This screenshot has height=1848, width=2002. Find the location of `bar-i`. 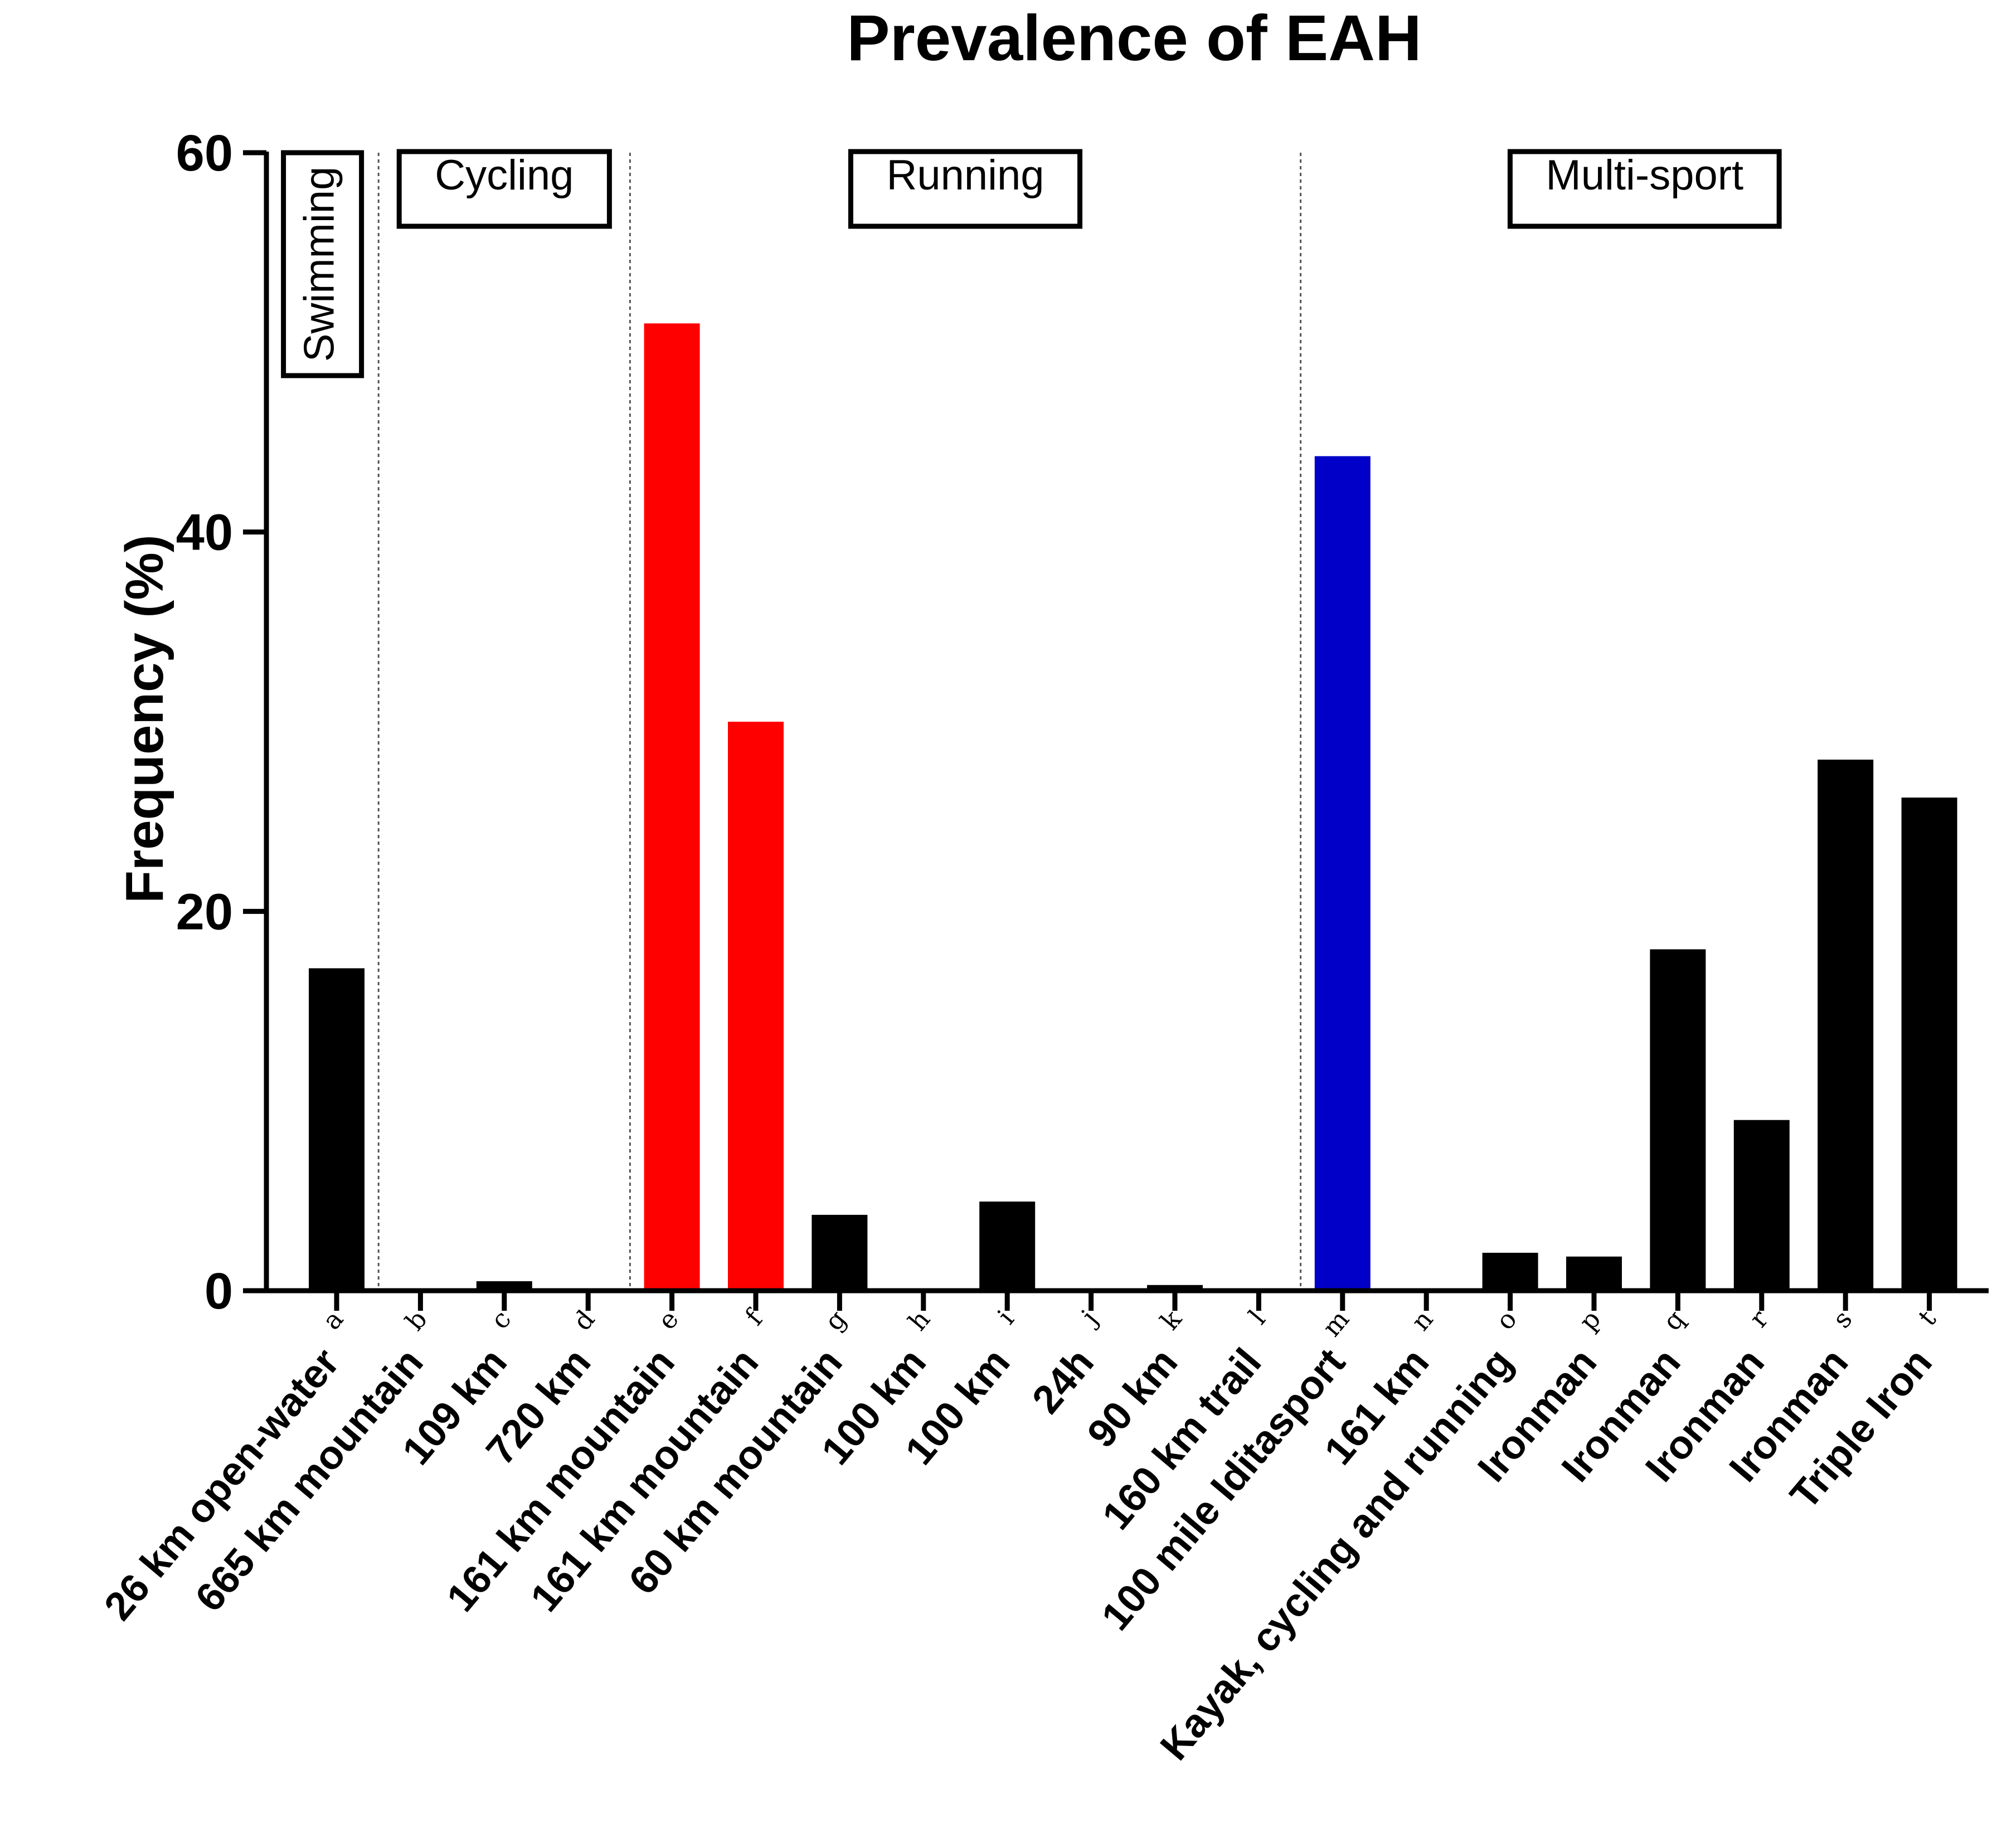

bar-i is located at coordinates (1007, 1246).